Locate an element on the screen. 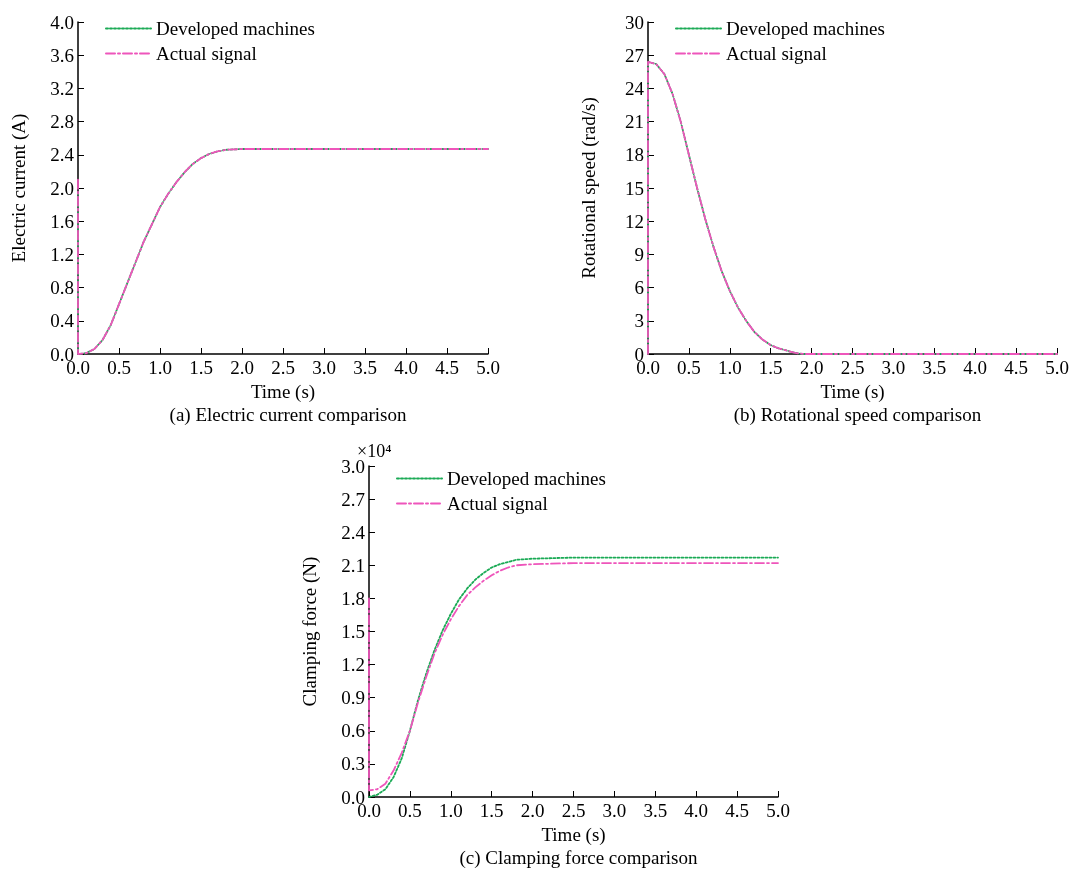 Image resolution: width=1075 pixels, height=873 pixels. y-axis-title: Clamping force (N) is located at coordinates (310, 631).